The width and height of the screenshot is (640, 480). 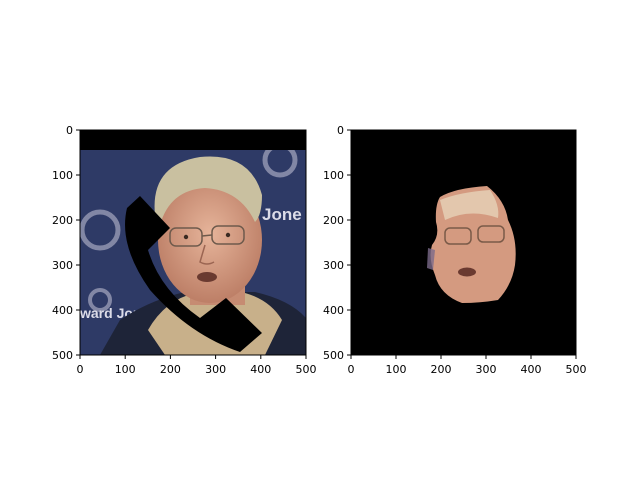 I want to click on face, so click(x=210, y=240).